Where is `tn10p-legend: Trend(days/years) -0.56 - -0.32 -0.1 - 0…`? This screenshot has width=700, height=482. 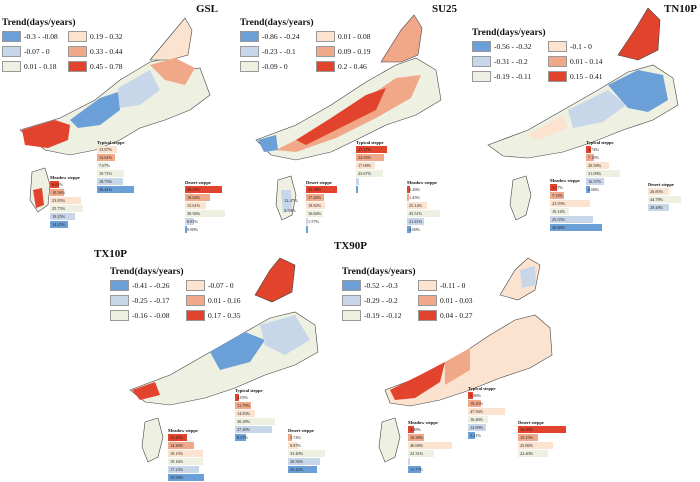 tn10p-legend: Trend(days/years) -0.56 - -0.32 -0.1 - 0… is located at coordinates (541, 55).